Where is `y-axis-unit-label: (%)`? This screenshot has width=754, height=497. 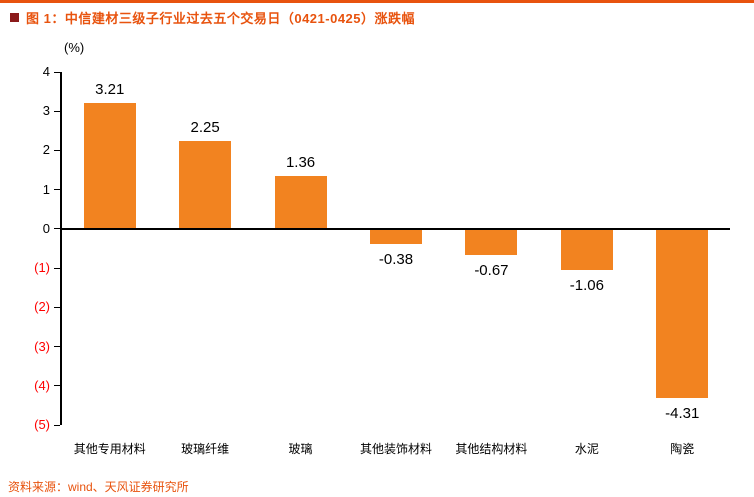
y-axis-unit-label: (%) is located at coordinates (74, 47).